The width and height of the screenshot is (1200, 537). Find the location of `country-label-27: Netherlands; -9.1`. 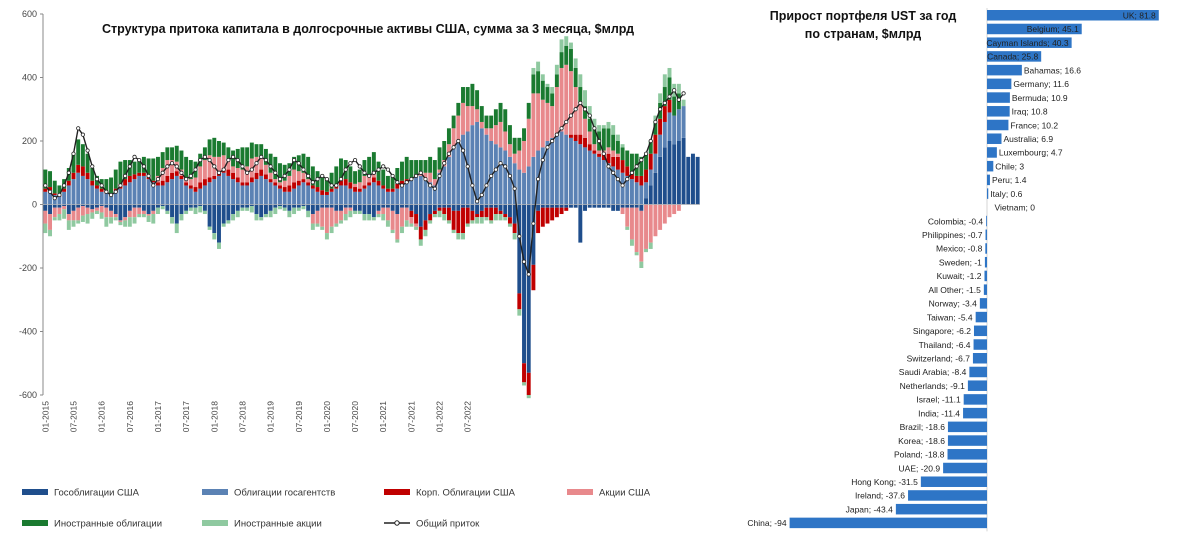

country-label-27: Netherlands; -9.1 is located at coordinates (932, 386).